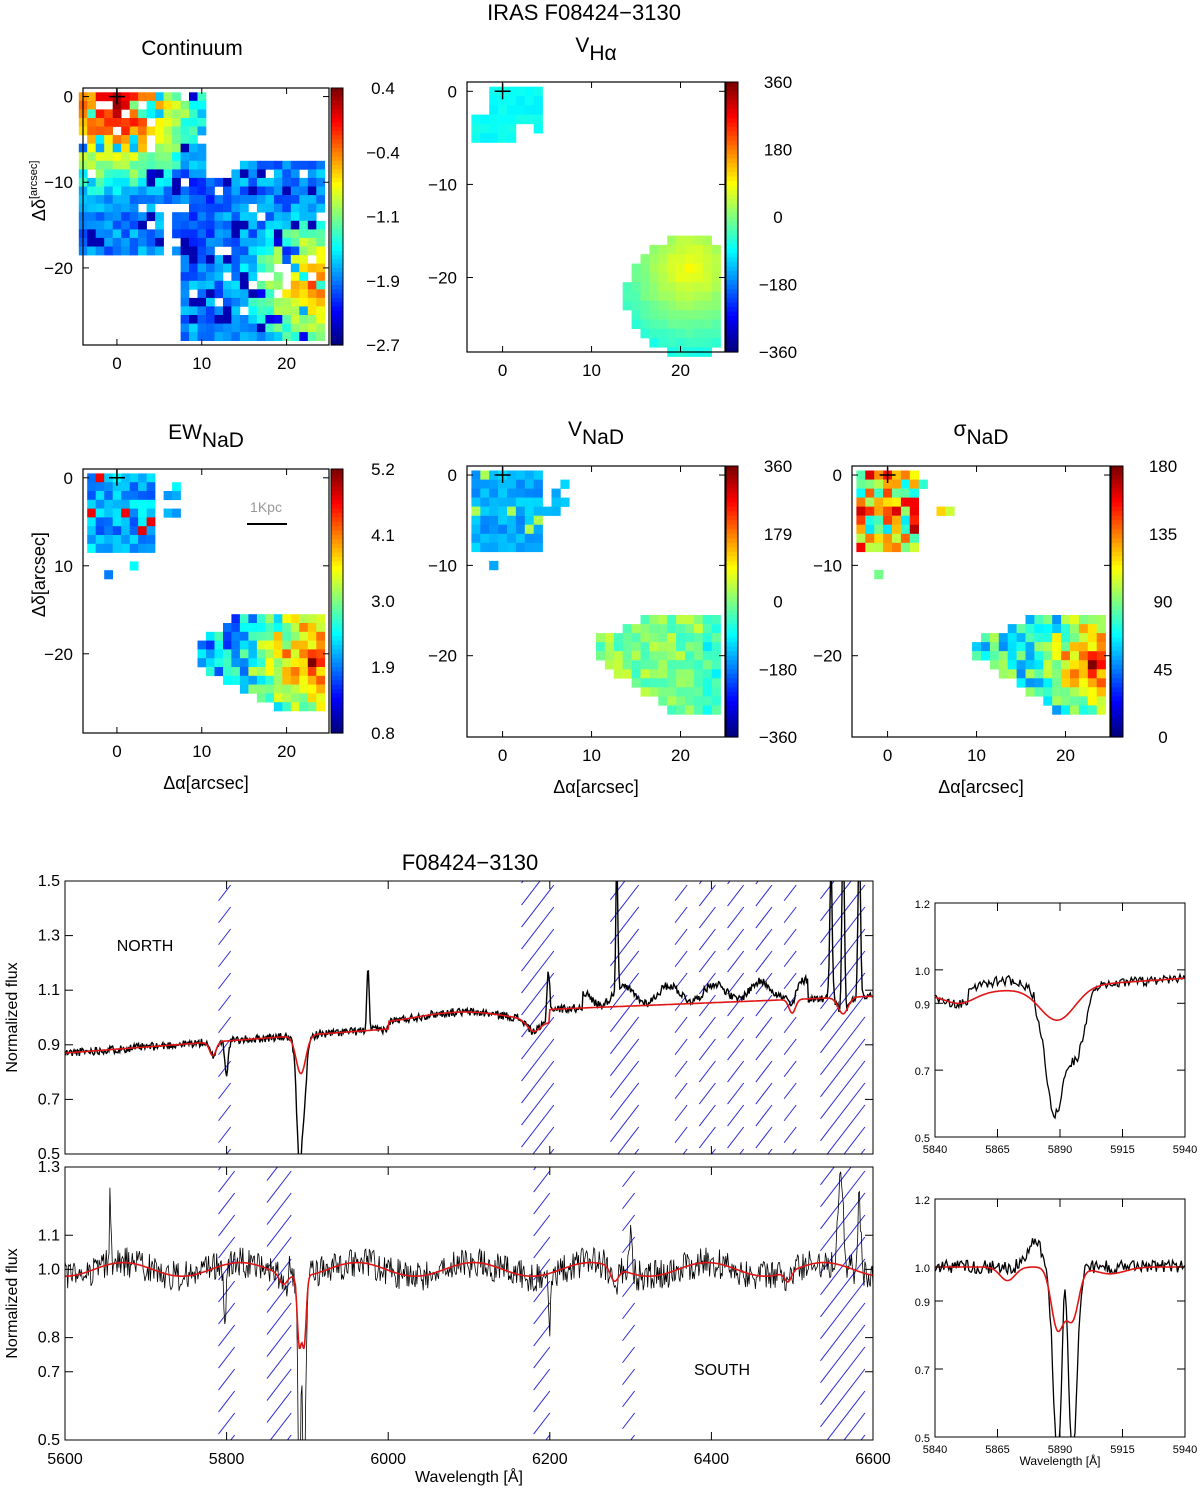 This screenshot has width=1200, height=1491. I want to click on y-tick-label: 0.5, so click(49, 1440).